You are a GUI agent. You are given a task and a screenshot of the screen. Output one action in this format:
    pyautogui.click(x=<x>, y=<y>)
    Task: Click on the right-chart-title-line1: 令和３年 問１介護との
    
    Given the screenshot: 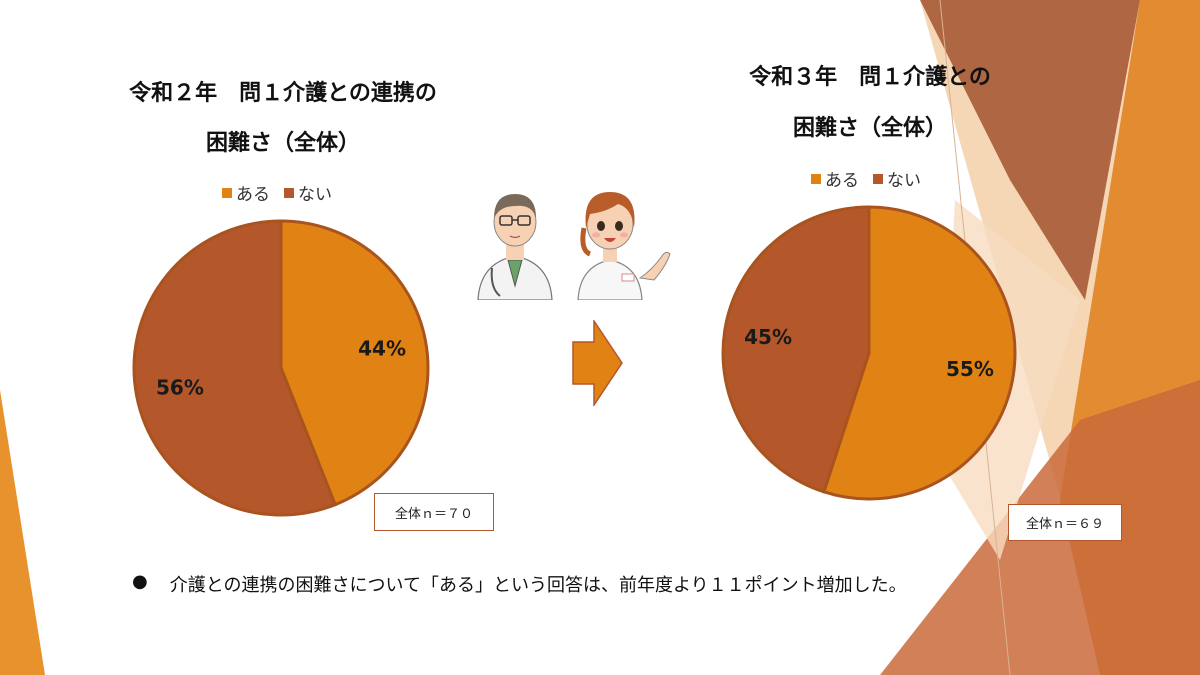 What is the action you would take?
    pyautogui.click(x=870, y=77)
    